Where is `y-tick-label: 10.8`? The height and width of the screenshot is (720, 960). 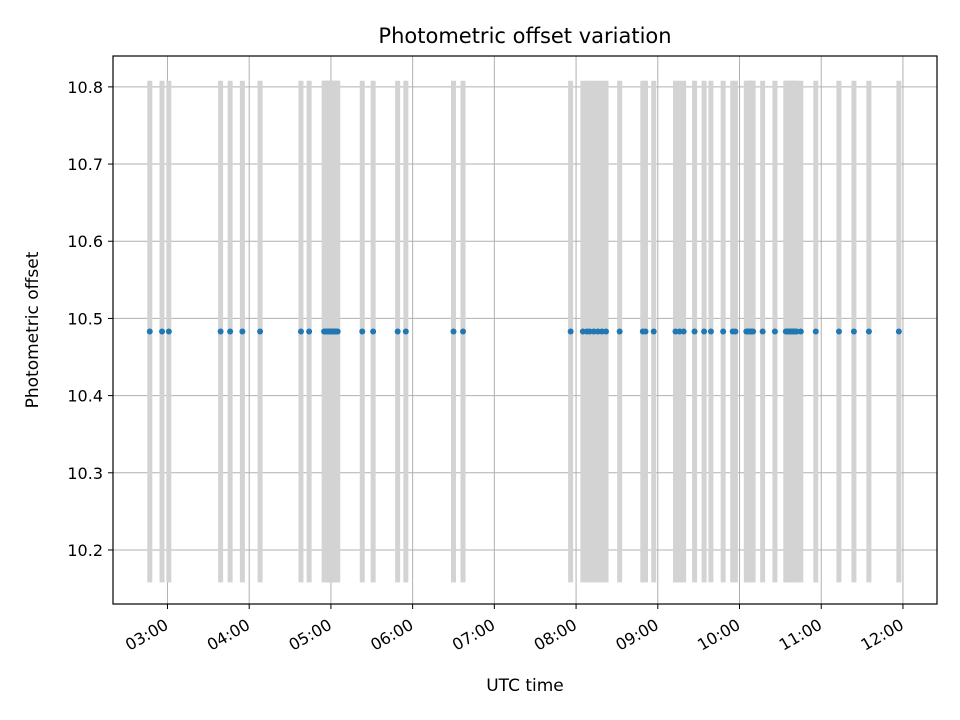
y-tick-label: 10.8 is located at coordinates (85, 87).